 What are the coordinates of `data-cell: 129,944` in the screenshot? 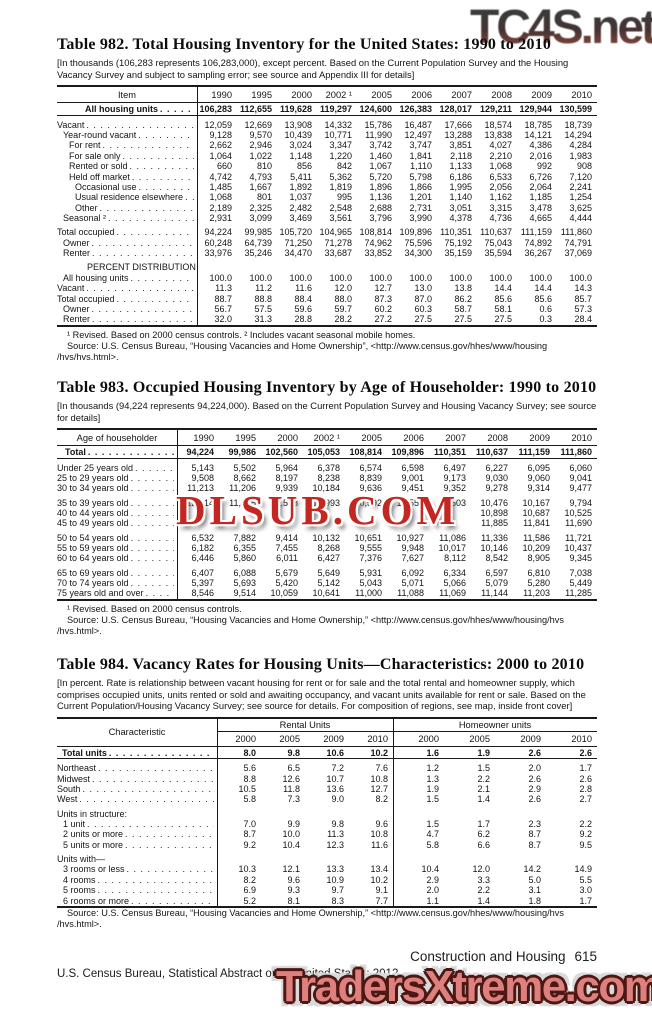 It's located at (535, 108).